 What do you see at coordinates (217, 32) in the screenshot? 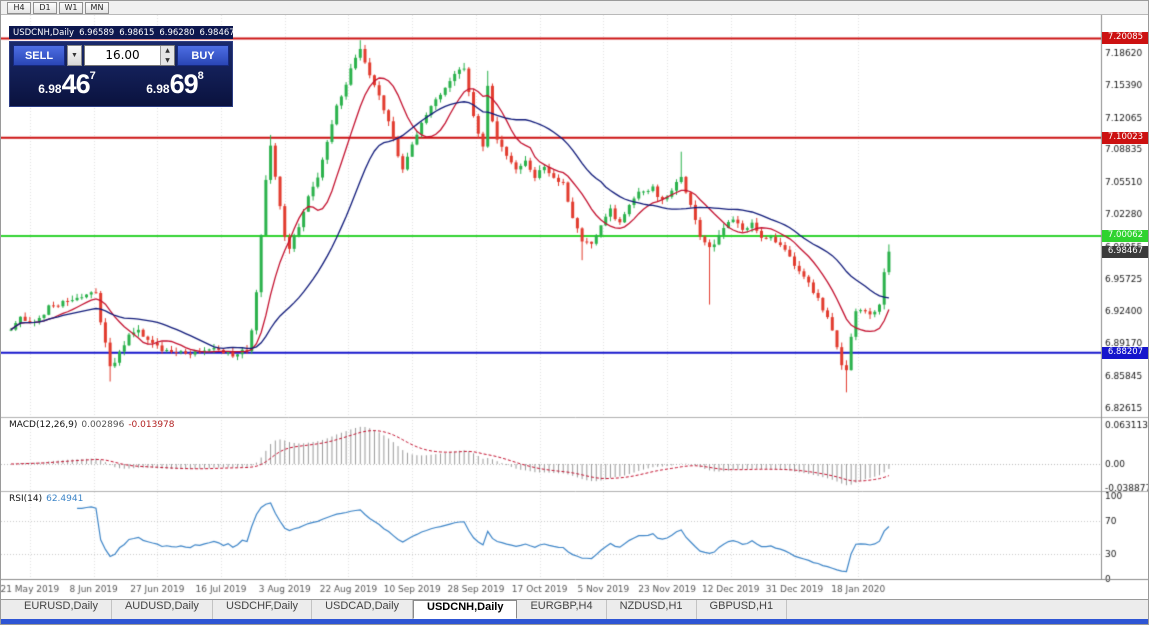
I see `ohlc-close: 6.98467` at bounding box center [217, 32].